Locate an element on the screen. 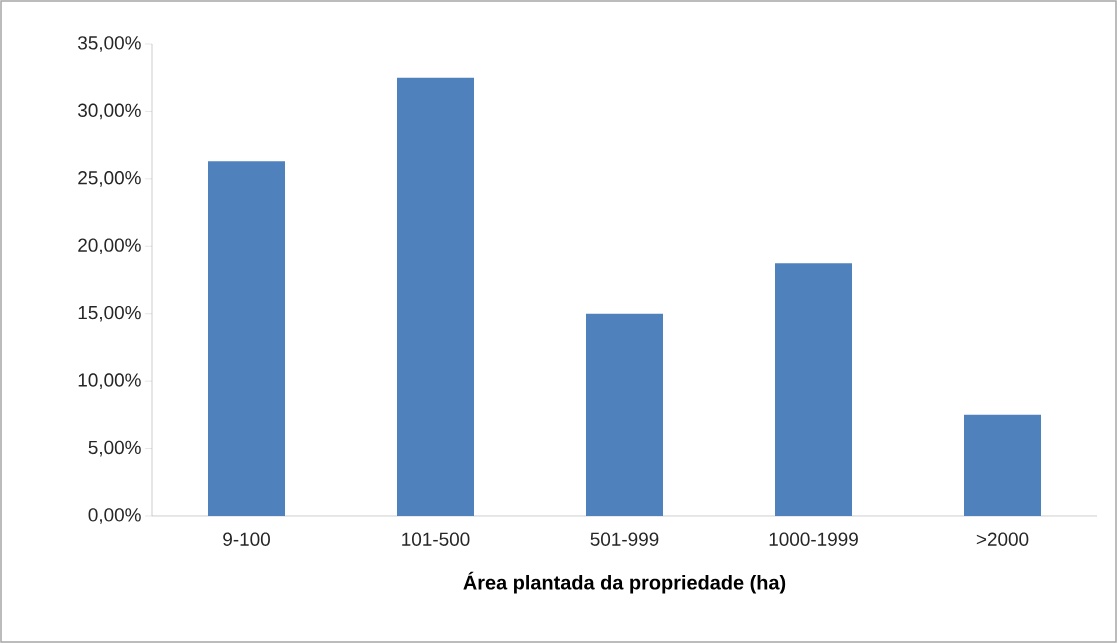  x-tick-label: 501-999 is located at coordinates (624, 539).